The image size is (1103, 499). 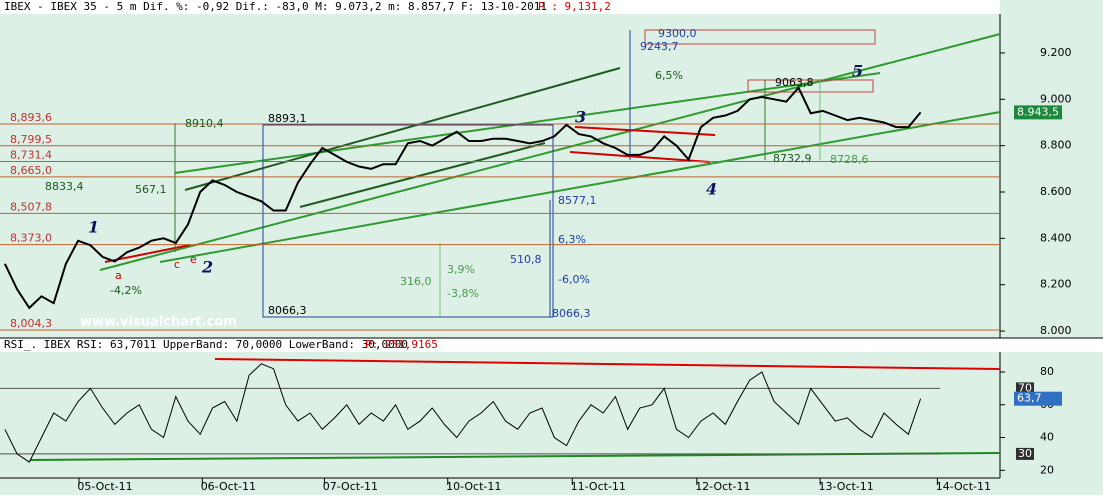 What do you see at coordinates (849, 159) in the screenshot?
I see `annotation: 8728,6` at bounding box center [849, 159].